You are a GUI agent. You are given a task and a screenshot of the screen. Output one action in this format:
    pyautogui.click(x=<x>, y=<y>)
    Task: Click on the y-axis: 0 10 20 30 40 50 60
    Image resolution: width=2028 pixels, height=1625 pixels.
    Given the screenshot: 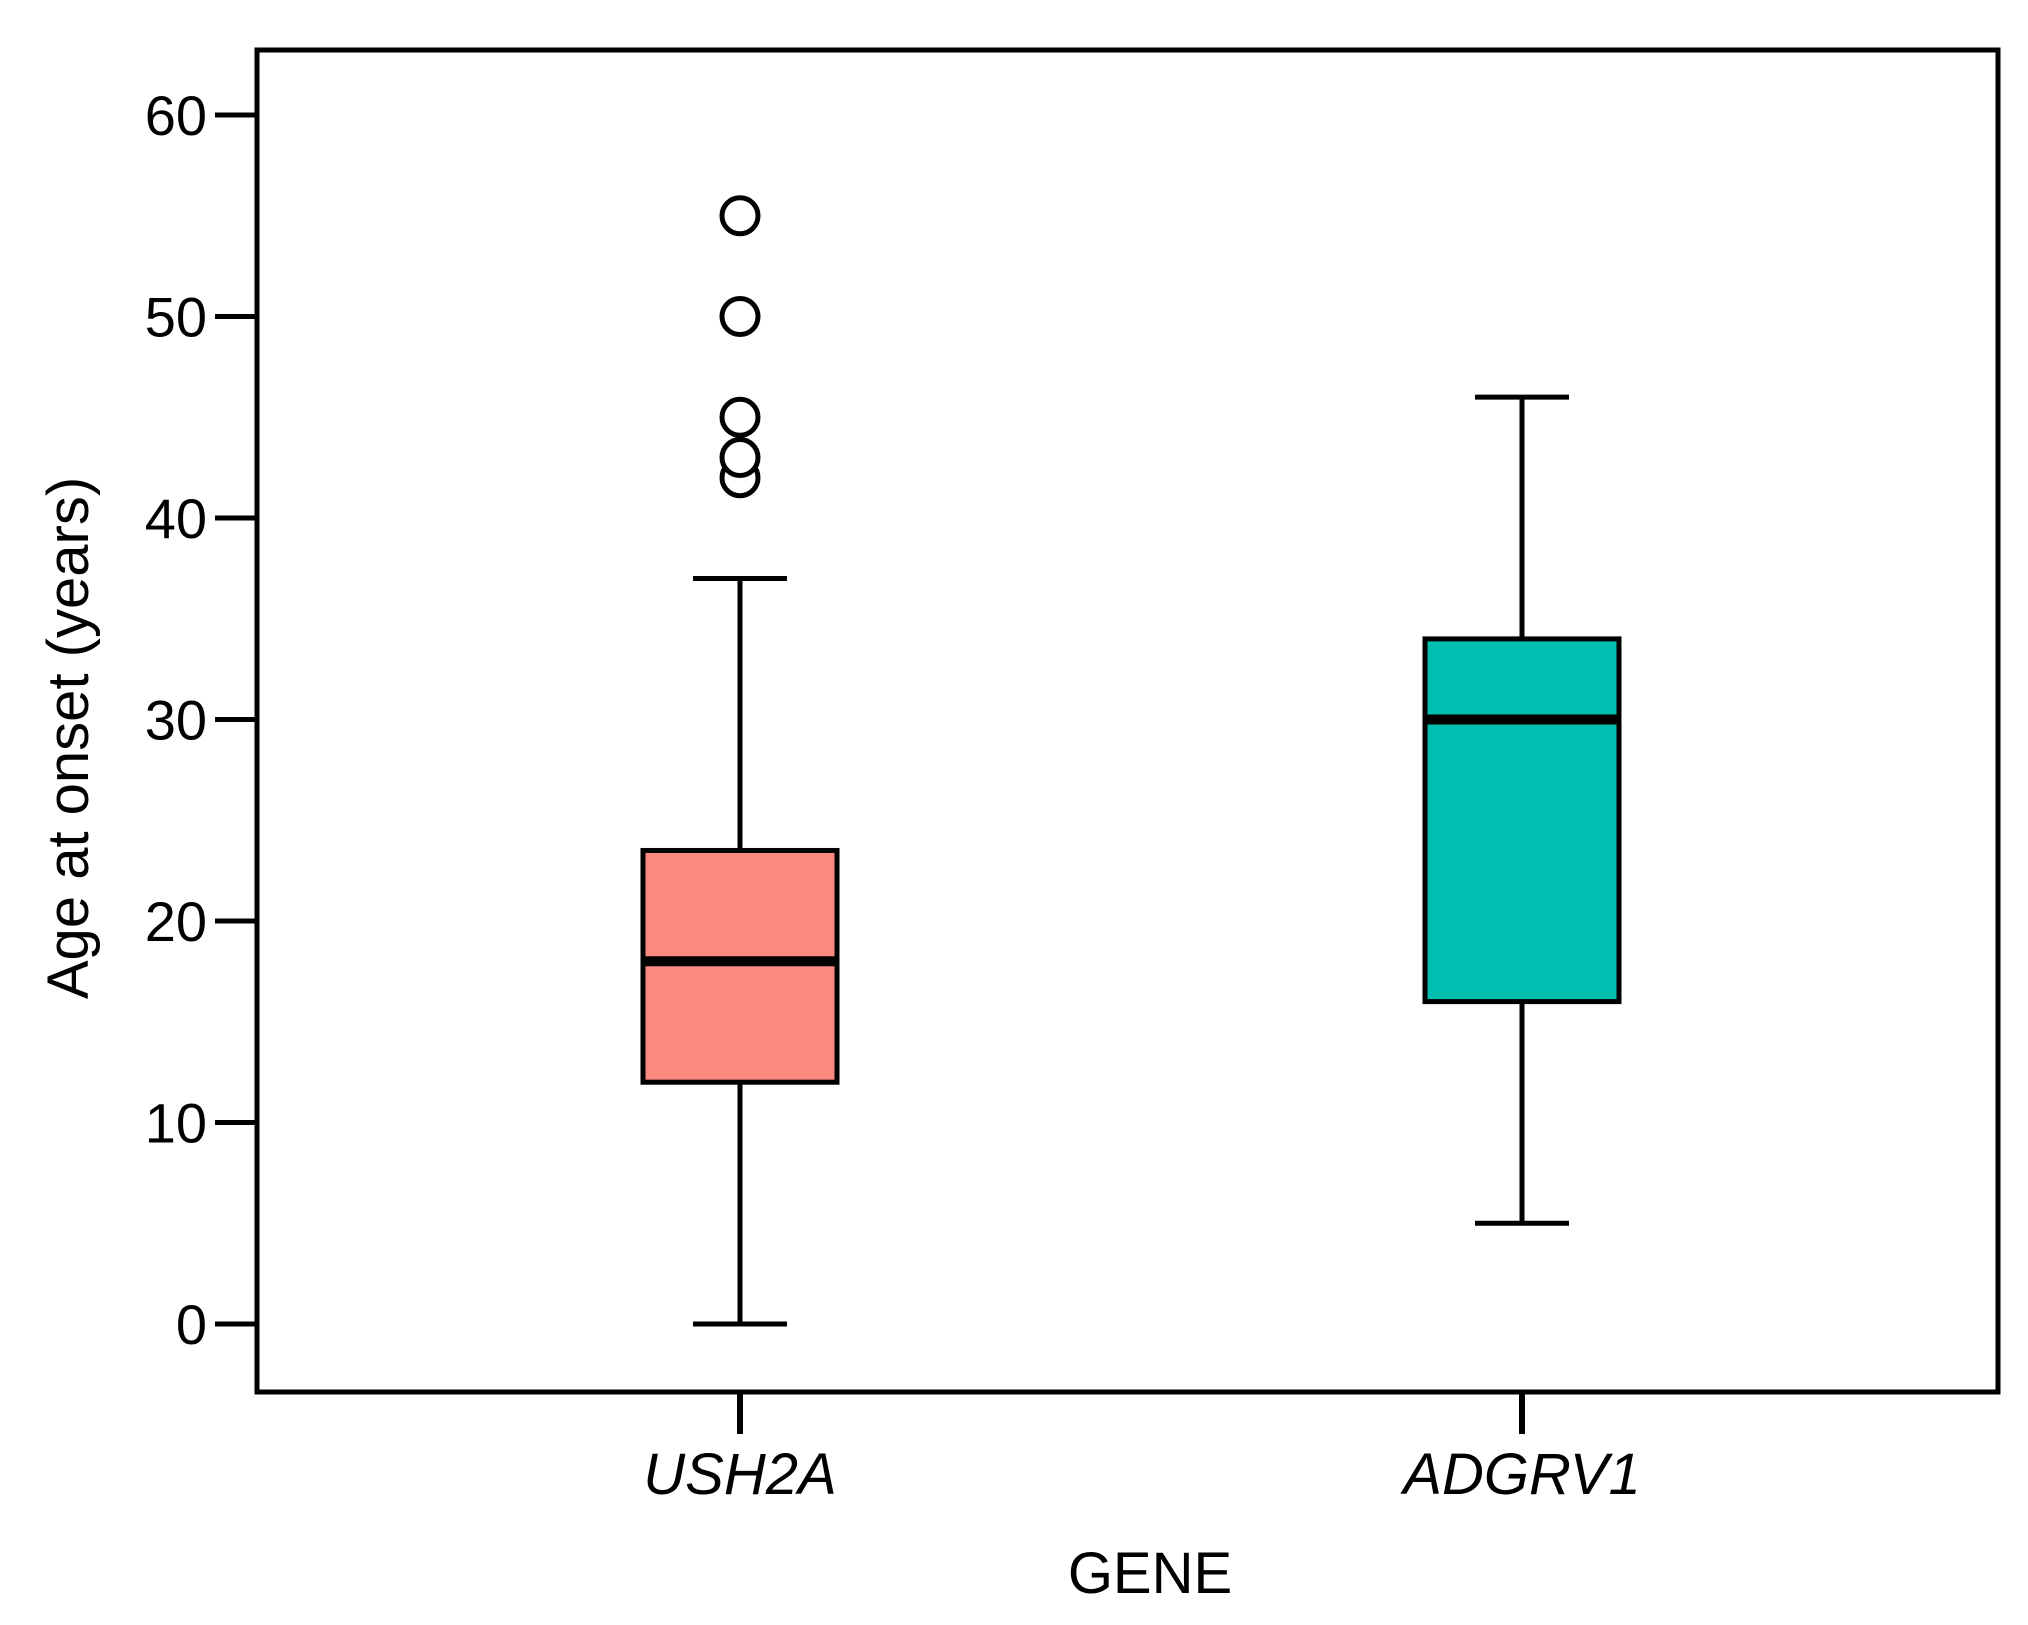 What is the action you would take?
    pyautogui.click(x=201, y=720)
    